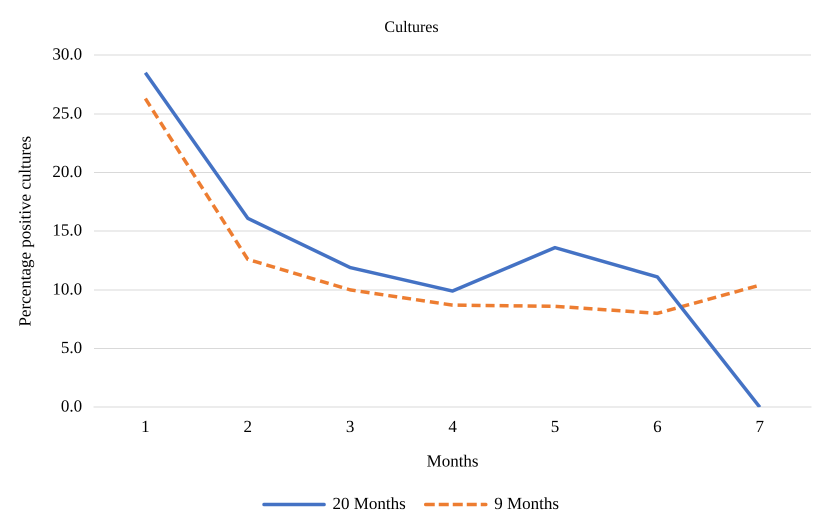 Image resolution: width=839 pixels, height=531 pixels. I want to click on x-tick-label: 1, so click(145, 426).